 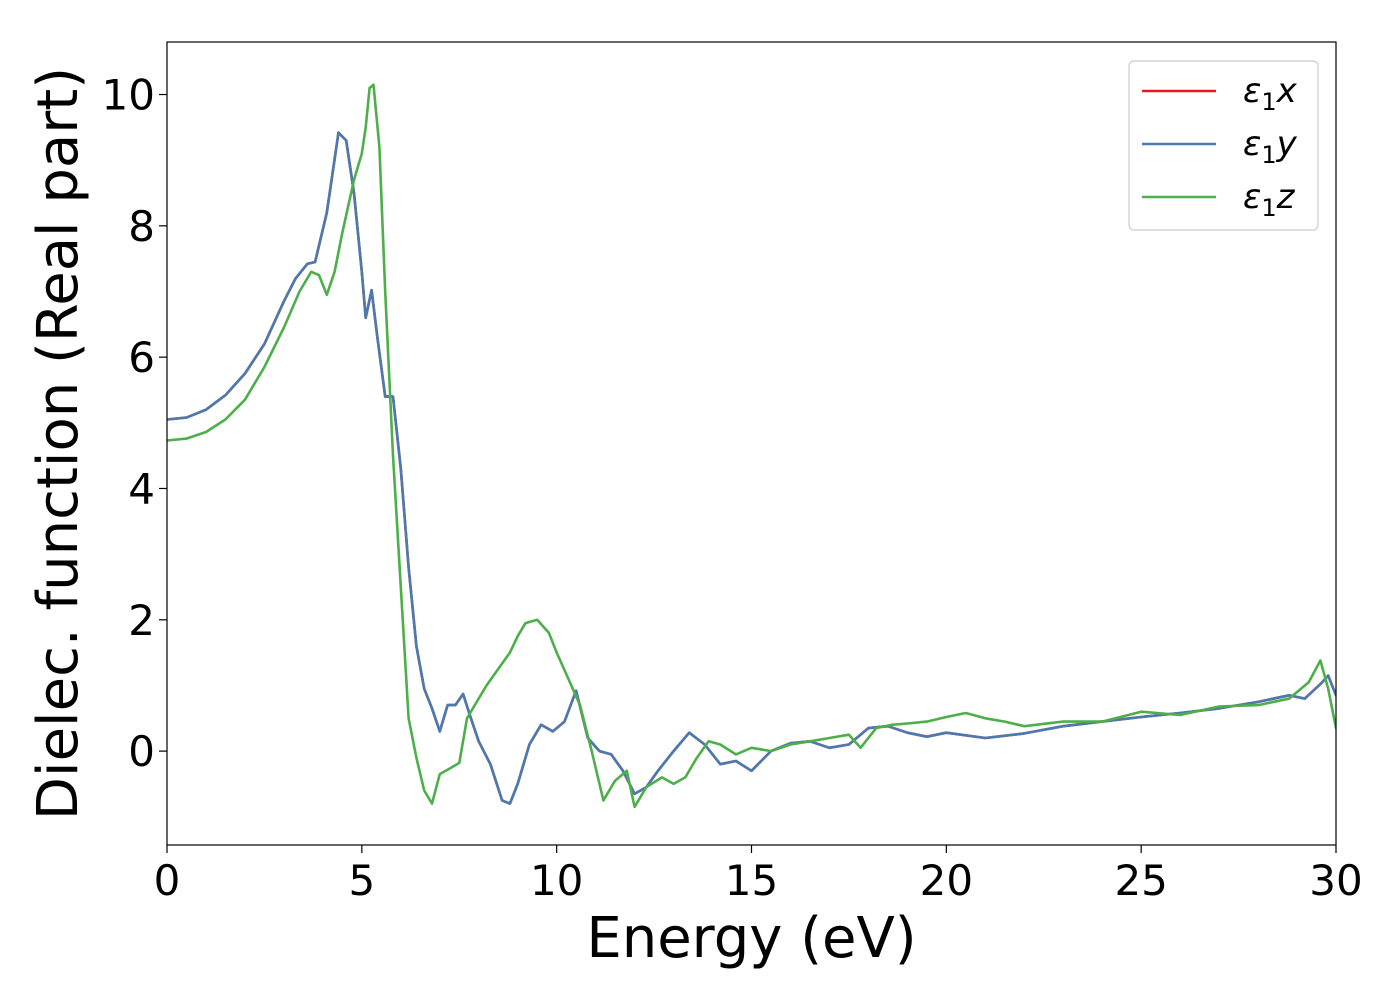 I want to click on y-tick-label: 8, so click(x=141, y=226).